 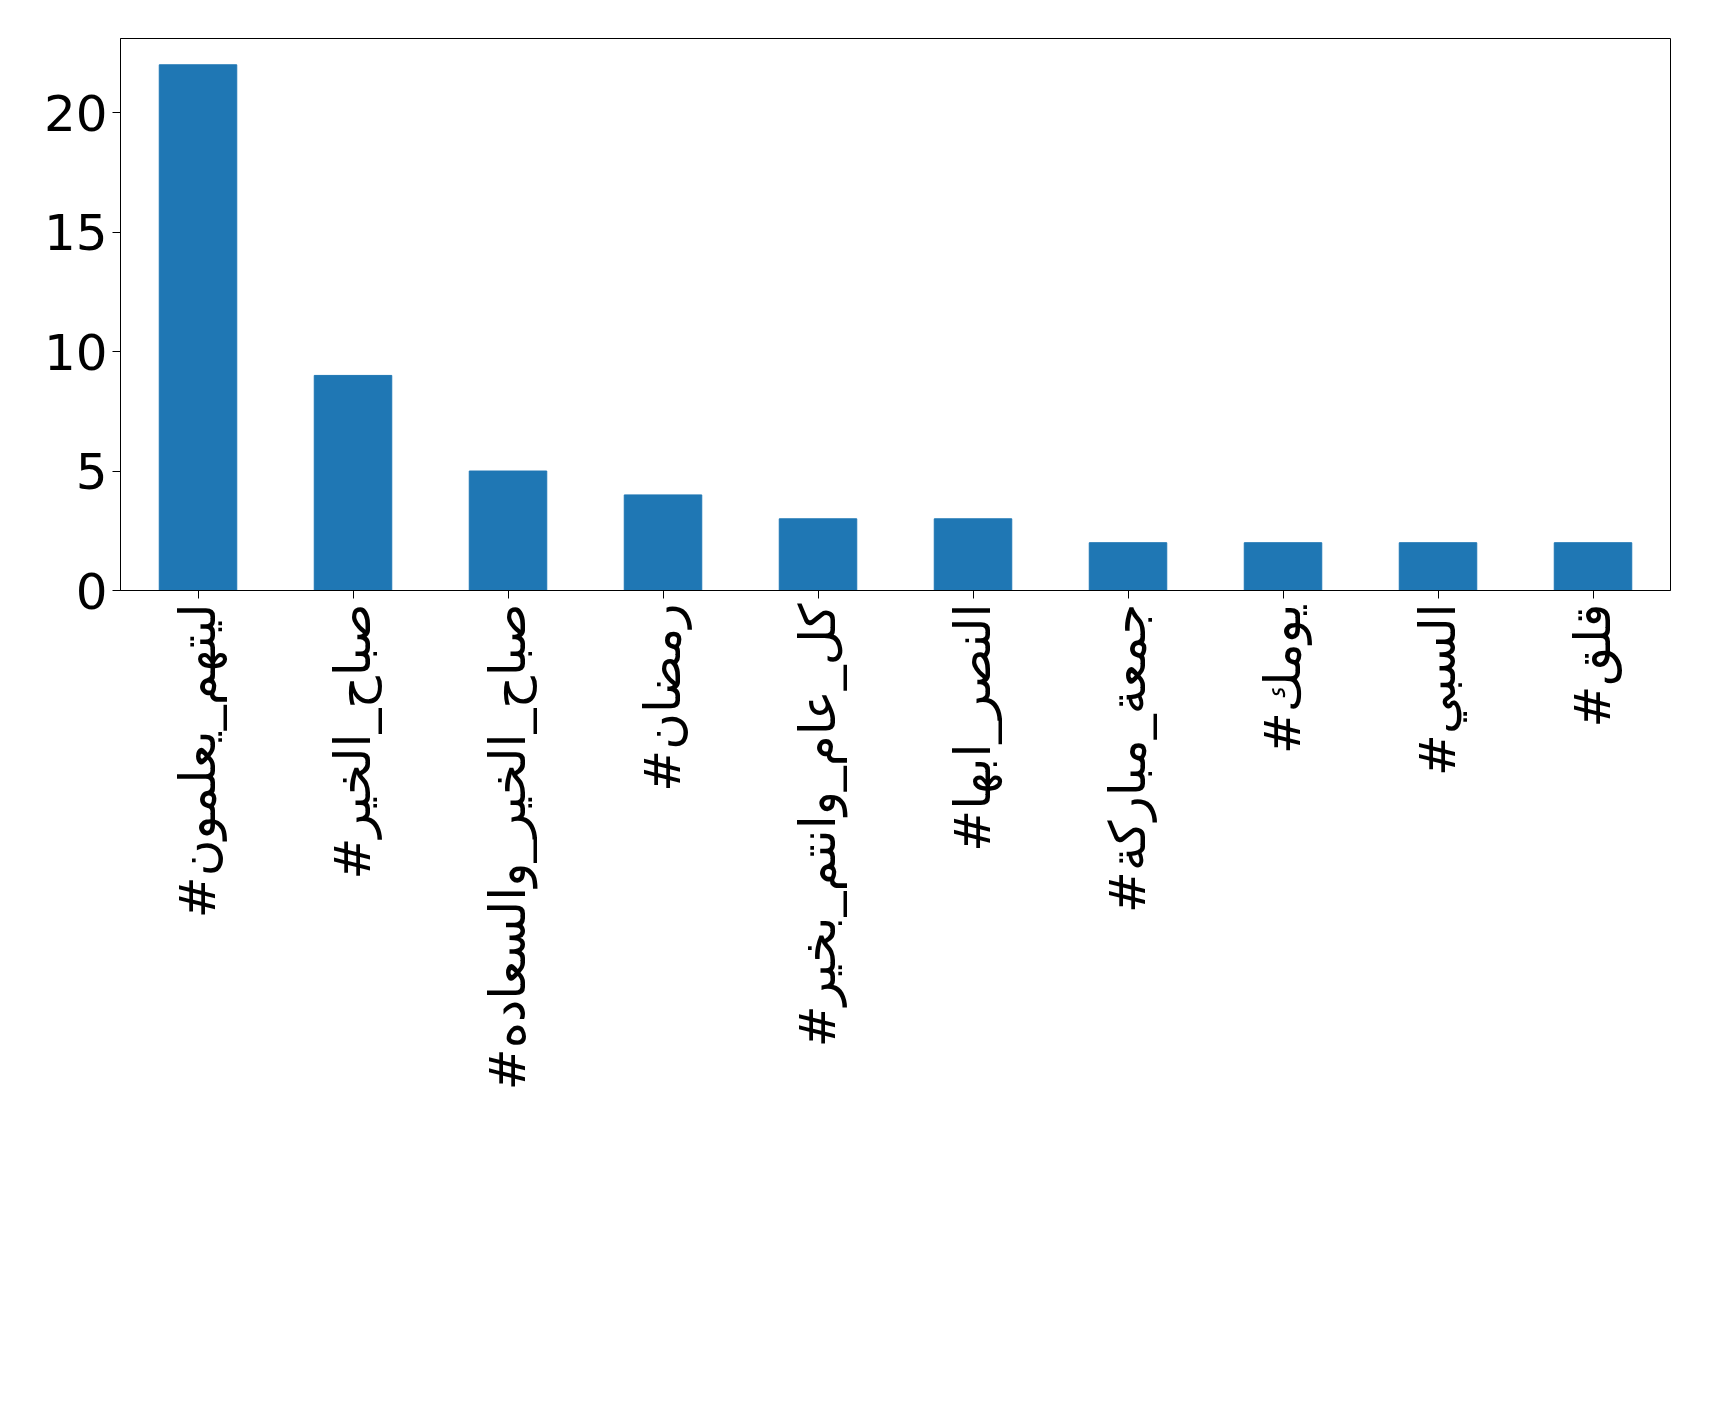 What do you see at coordinates (75, 352) in the screenshot?
I see `y-tick-label: 10` at bounding box center [75, 352].